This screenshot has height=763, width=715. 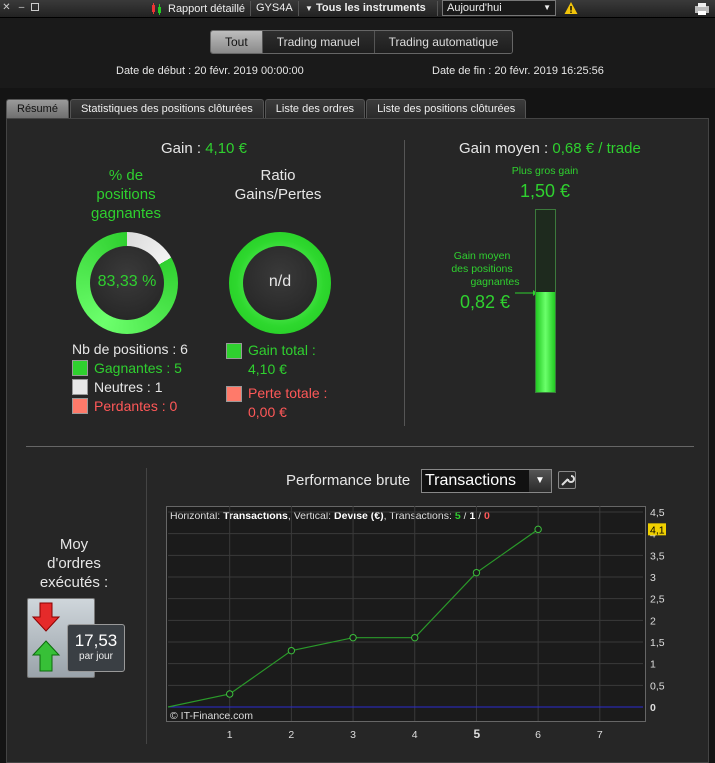 What do you see at coordinates (353, 735) in the screenshot?
I see `x-tick-label: 3` at bounding box center [353, 735].